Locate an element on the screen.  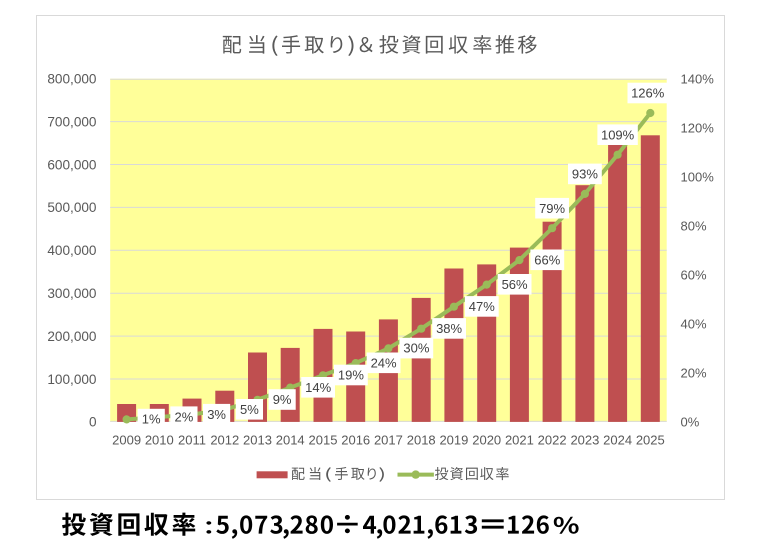
svg-text: 56% is located at coordinates (515, 284).